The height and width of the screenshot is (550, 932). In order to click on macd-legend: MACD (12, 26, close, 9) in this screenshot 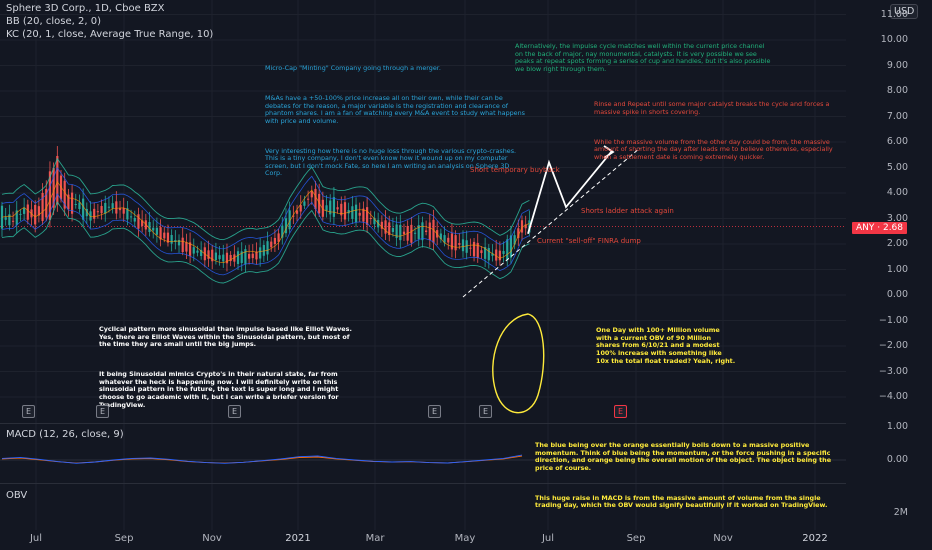, I will do `click(65, 434)`.